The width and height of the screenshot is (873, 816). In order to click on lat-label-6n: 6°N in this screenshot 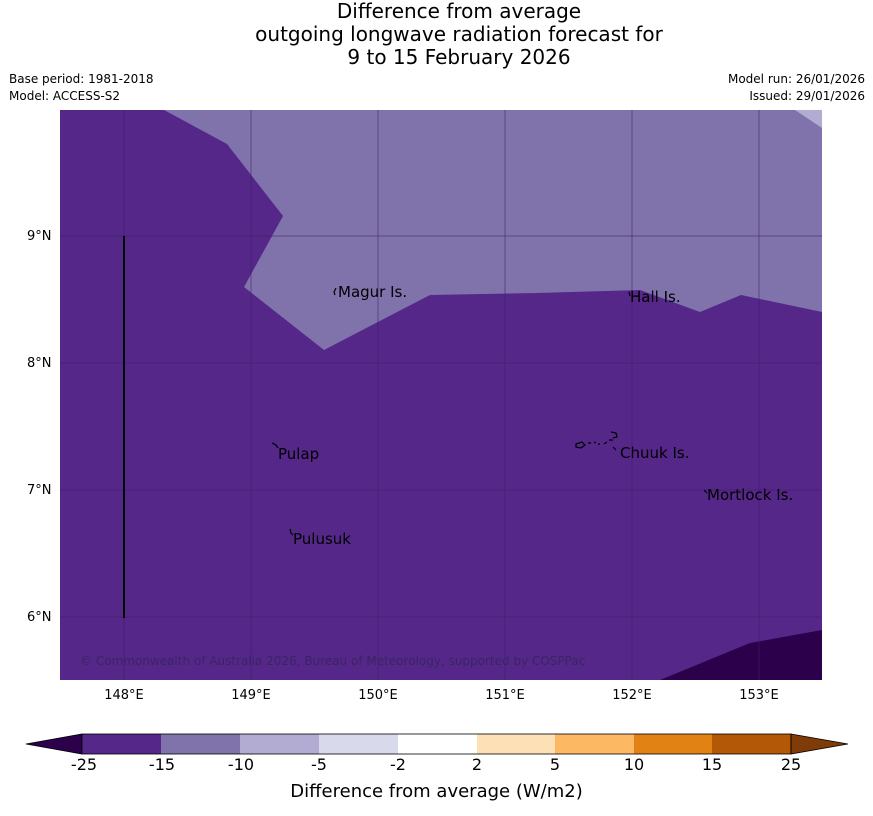, I will do `click(39, 617)`.